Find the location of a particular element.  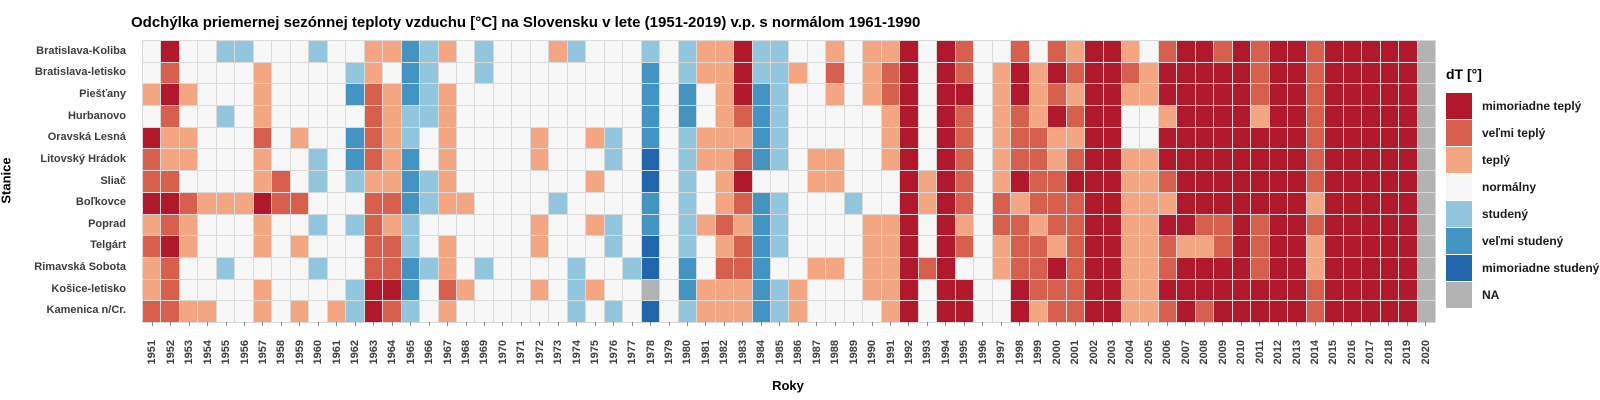

year-label: 2020 is located at coordinates (1425, 352).